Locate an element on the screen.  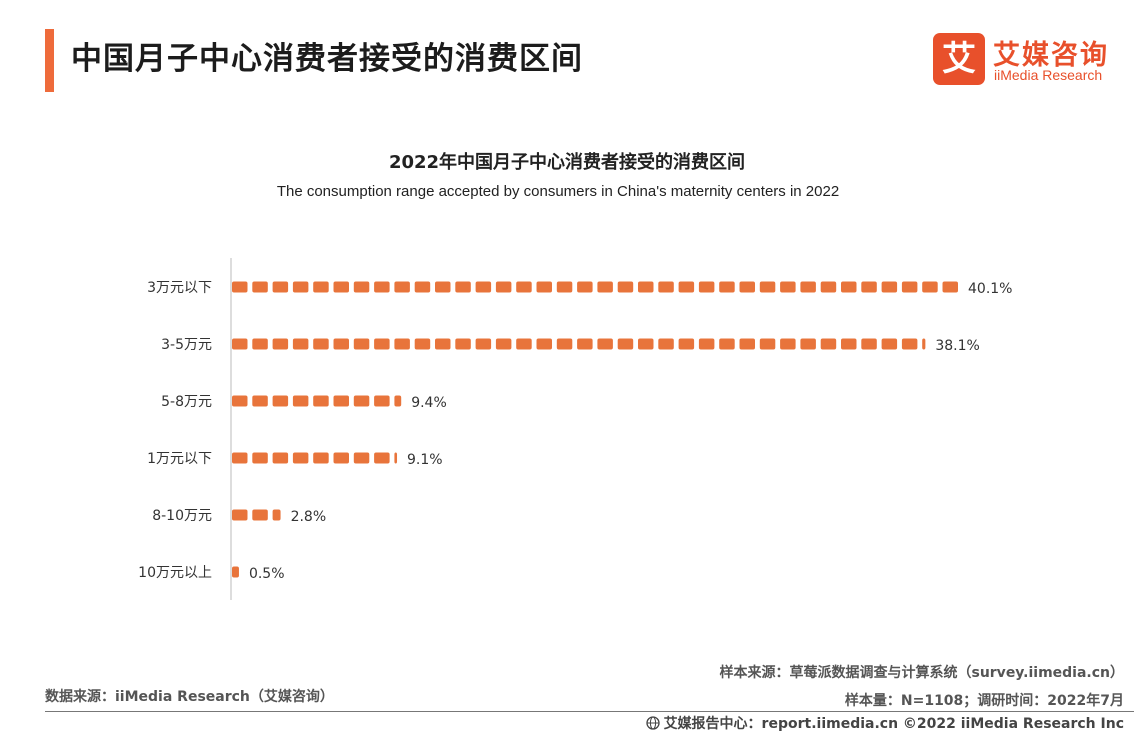
brand-logo: 艾 艾媒咨询 iiMedia Research is located at coordinates (1028, 60).